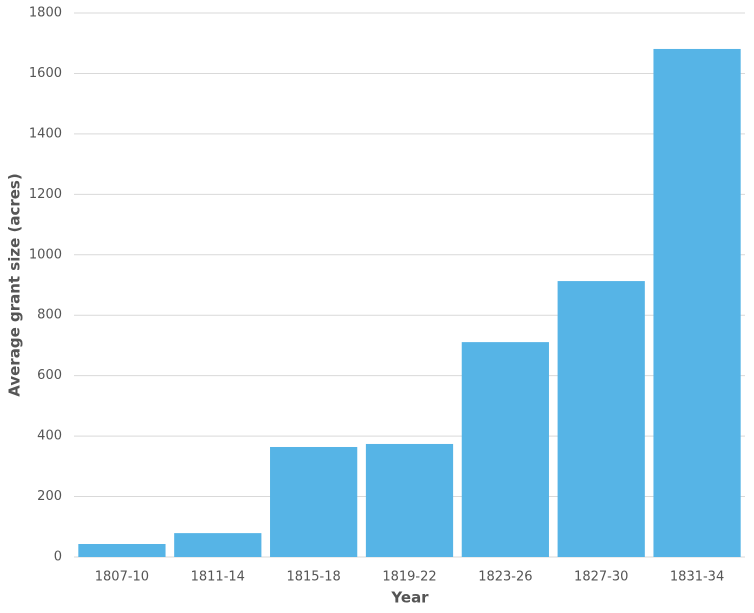 This screenshot has width=754, height=613. Describe the element at coordinates (601, 577) in the screenshot. I see `x-tick-label: 1827-30` at that location.